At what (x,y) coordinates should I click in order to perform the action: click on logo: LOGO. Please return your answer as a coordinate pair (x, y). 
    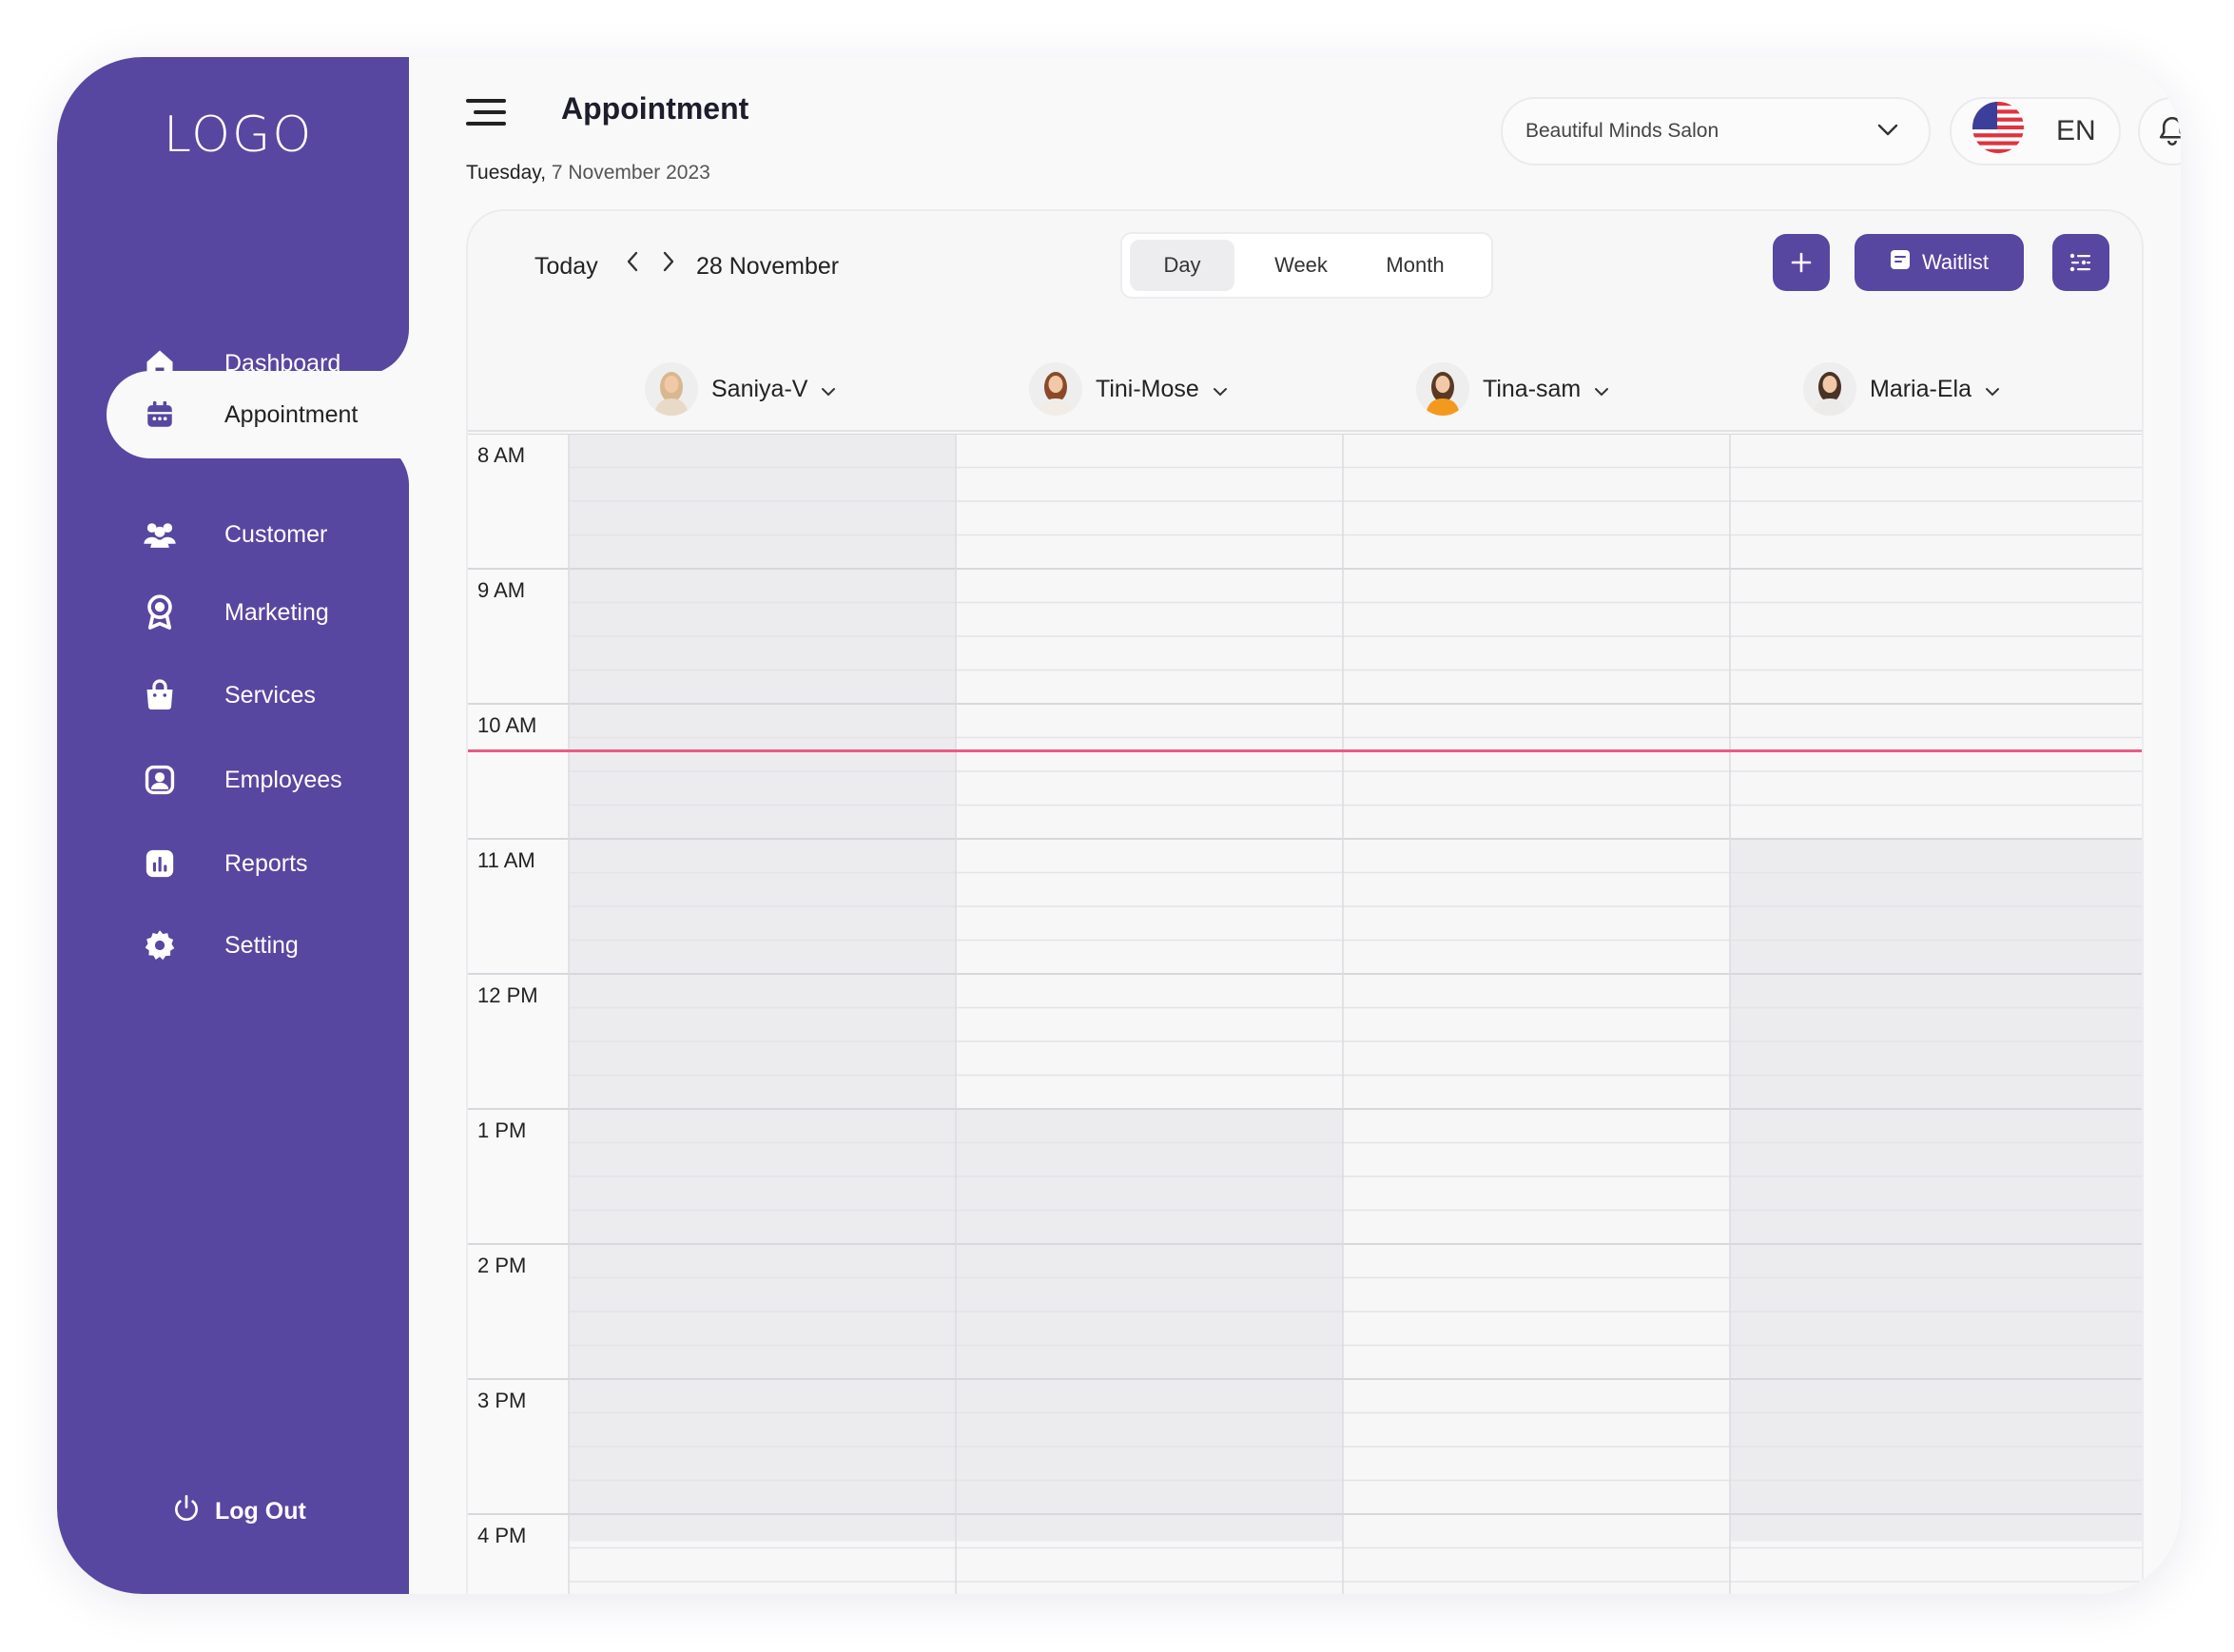
    Looking at the image, I should click on (239, 135).